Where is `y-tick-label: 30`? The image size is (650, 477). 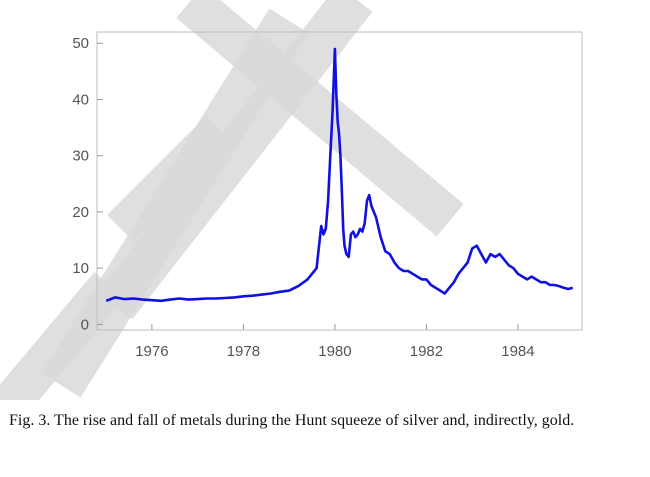 y-tick-label: 30 is located at coordinates (80, 156).